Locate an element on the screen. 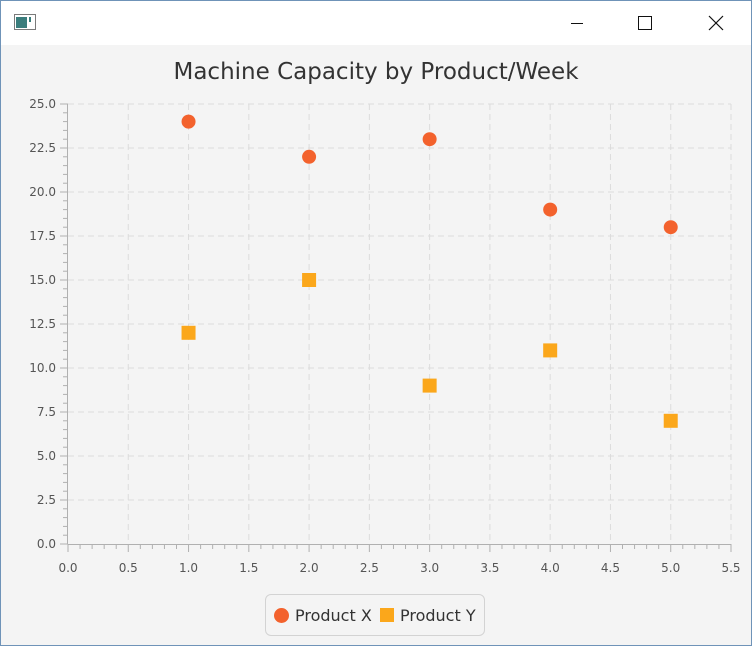  y-tick-label: 15.0 is located at coordinates (42, 280).